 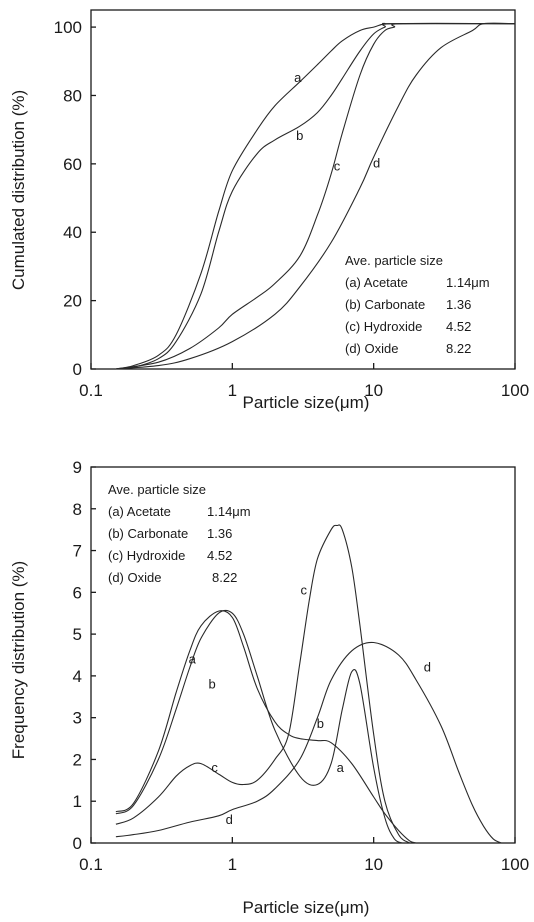 I want to click on y-tick-label: 1, so click(x=77, y=801).